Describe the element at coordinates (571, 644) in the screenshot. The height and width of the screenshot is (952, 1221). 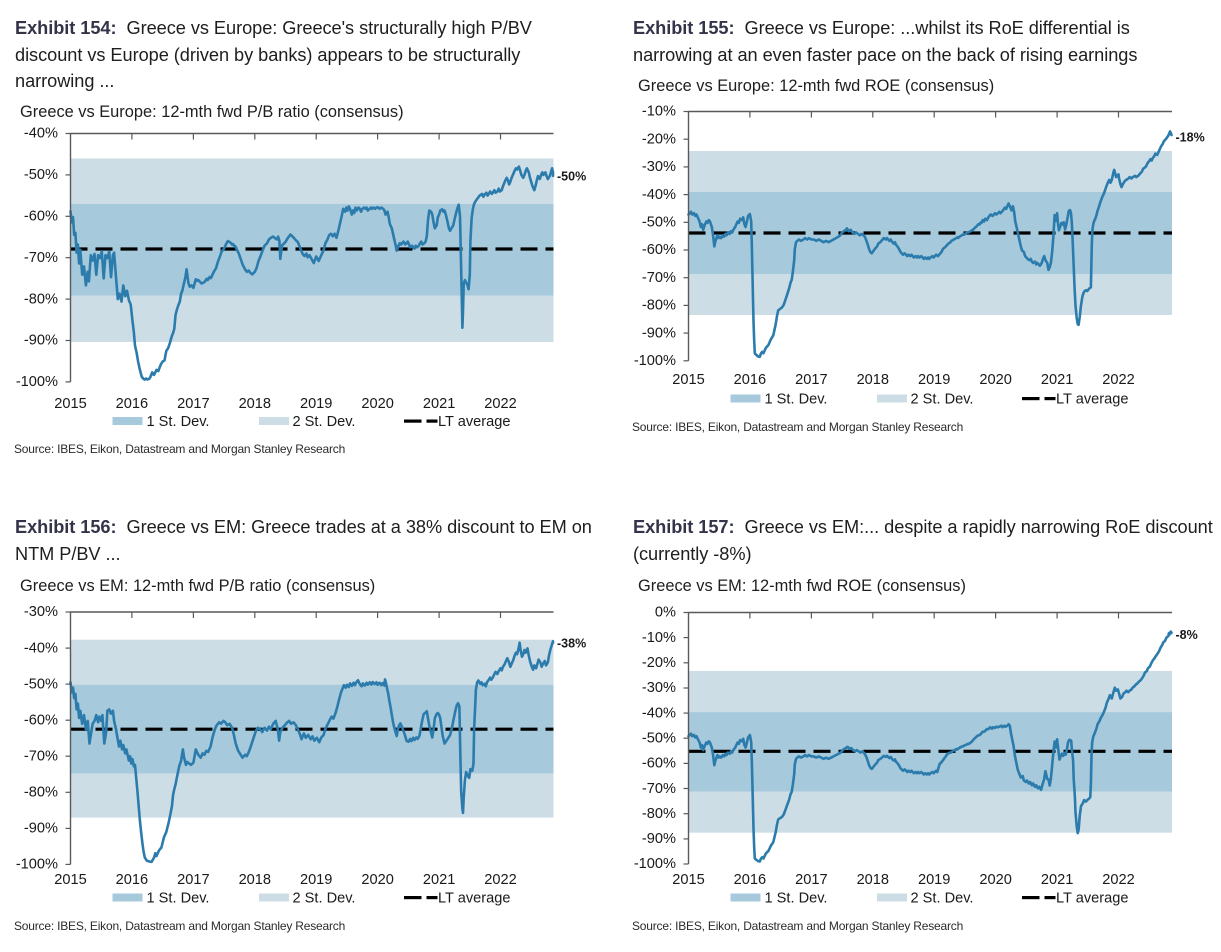
I see `svg-text: -38%` at that location.